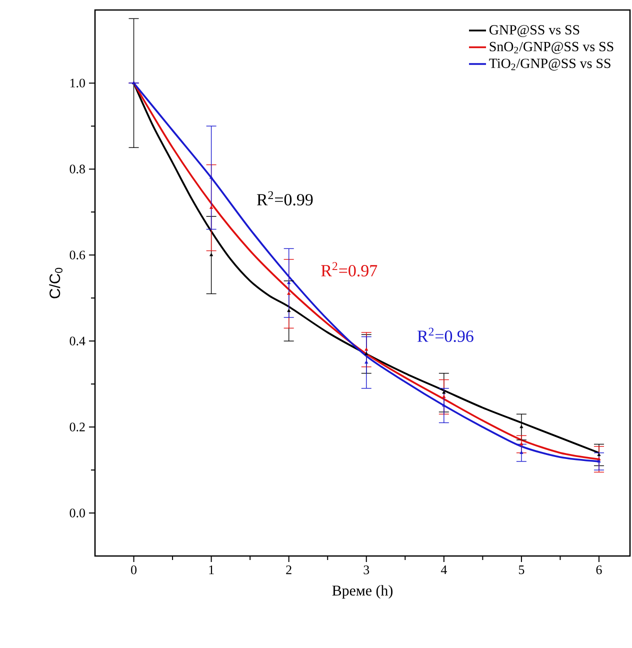 The height and width of the screenshot is (648, 632). Describe the element at coordinates (77, 83) in the screenshot. I see `y-tick-label: 1.0` at that location.